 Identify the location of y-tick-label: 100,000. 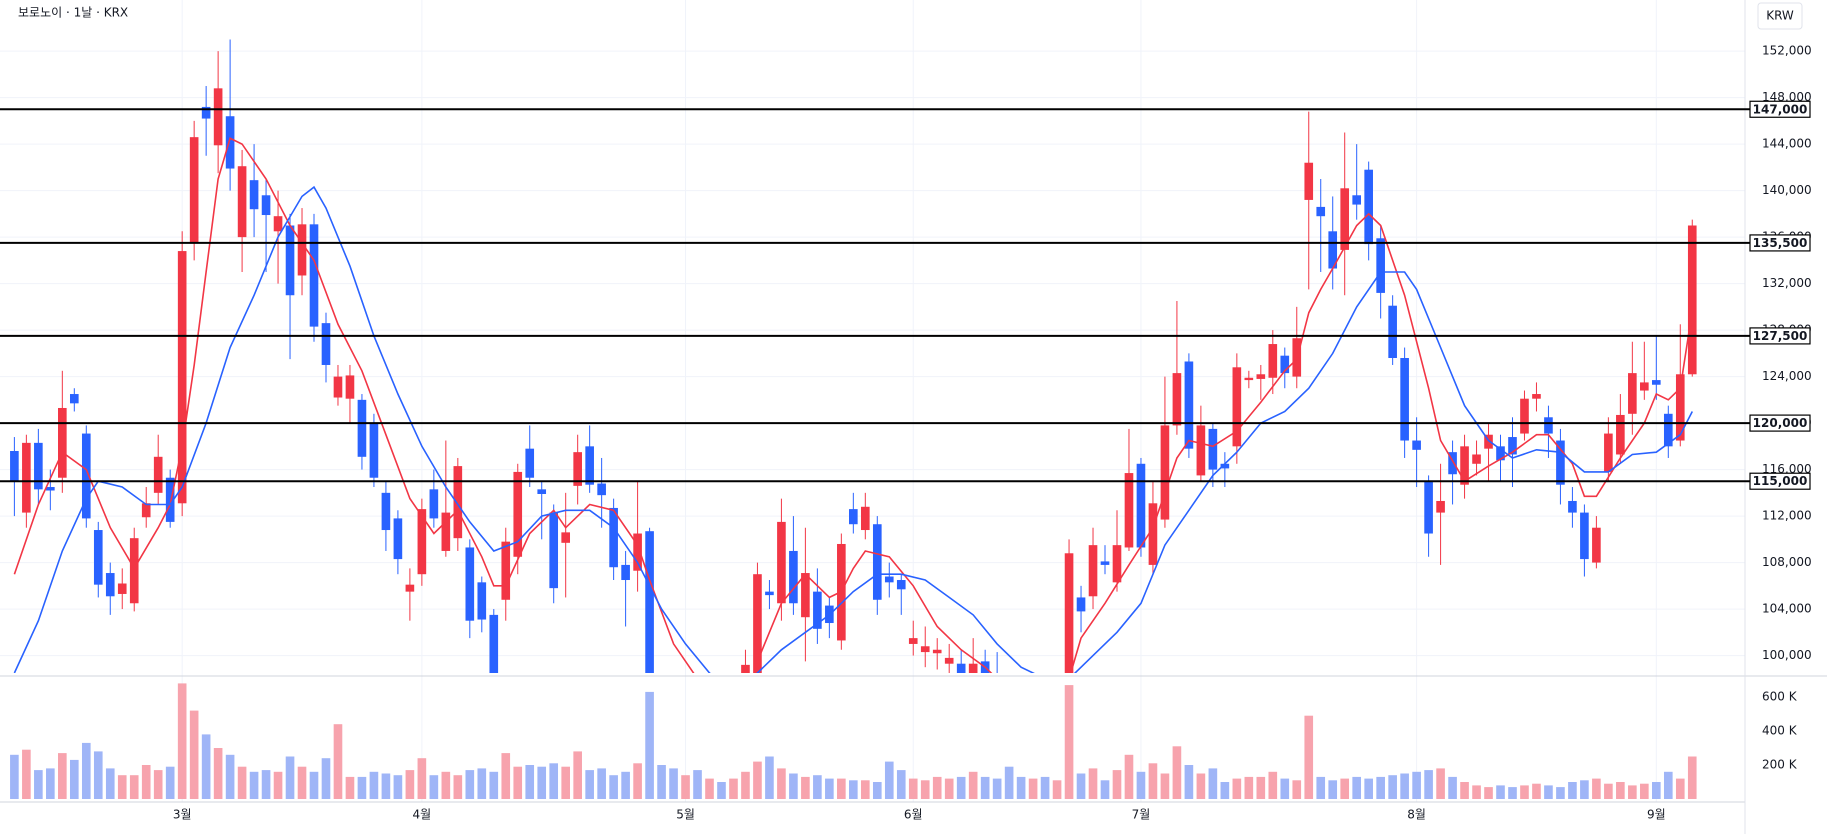
(1787, 655).